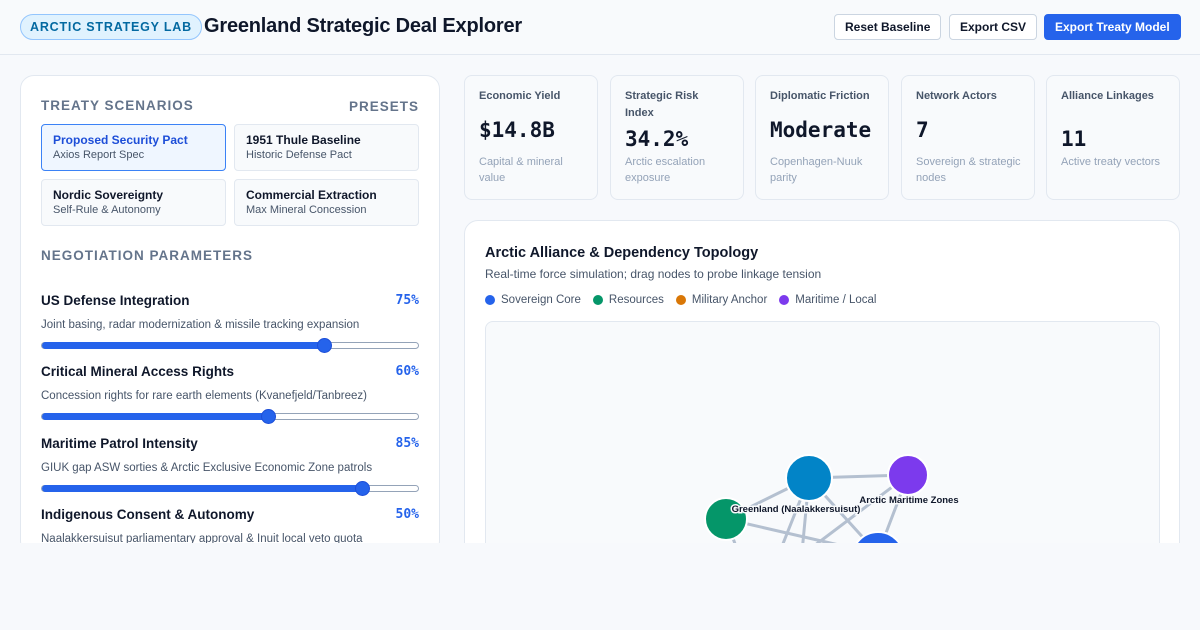 This screenshot has width=1200, height=630. I want to click on param-value: 60%, so click(407, 371).